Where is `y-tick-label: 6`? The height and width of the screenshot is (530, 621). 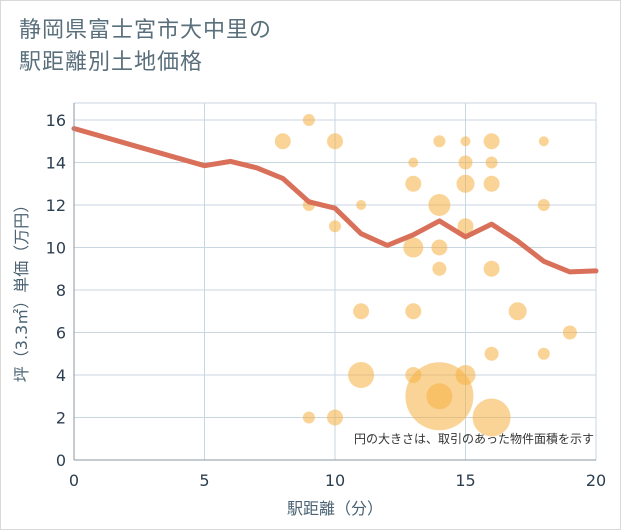 y-tick-label: 6 is located at coordinates (61, 333).